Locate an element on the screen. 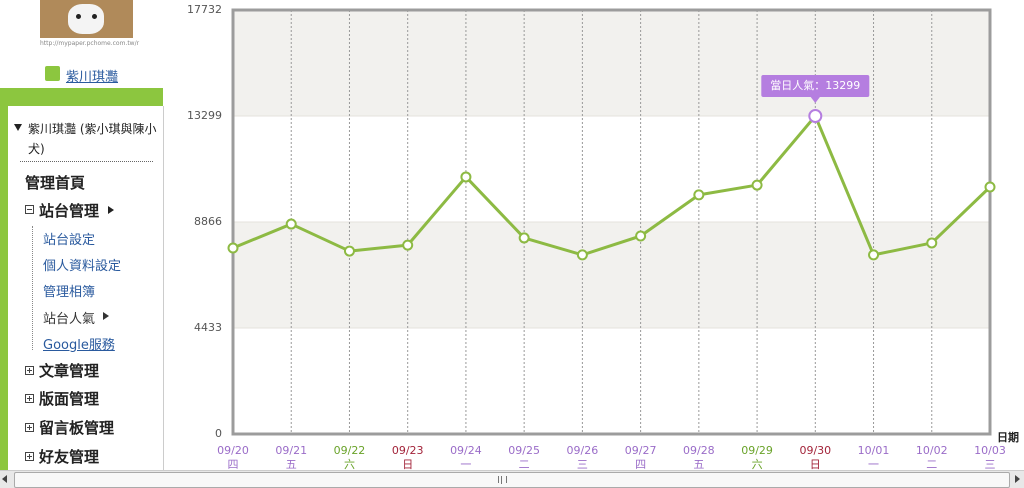 This screenshot has width=1024, height=488. tooltip: 當日人氣：13299 is located at coordinates (815, 89).